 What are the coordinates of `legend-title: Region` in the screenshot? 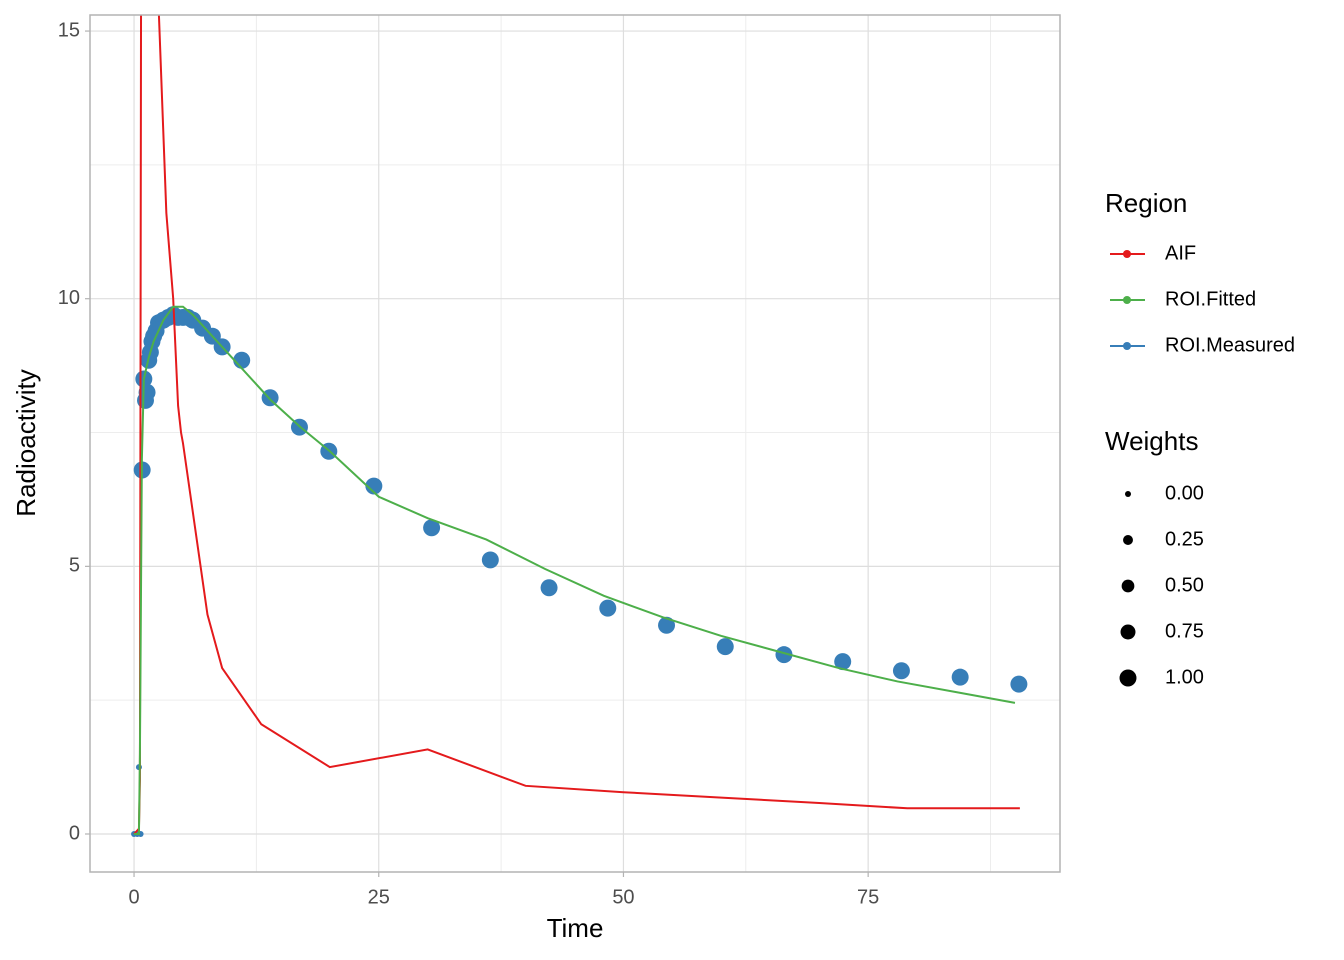 It's located at (1146, 203).